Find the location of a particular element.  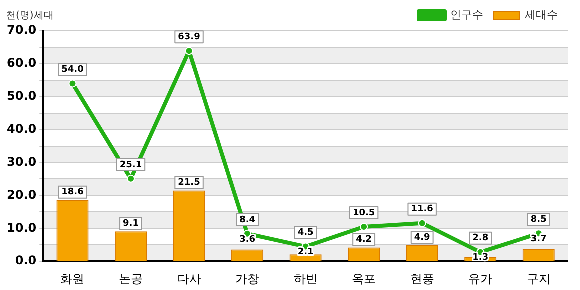

data-label: 3.7 is located at coordinates (538, 239).